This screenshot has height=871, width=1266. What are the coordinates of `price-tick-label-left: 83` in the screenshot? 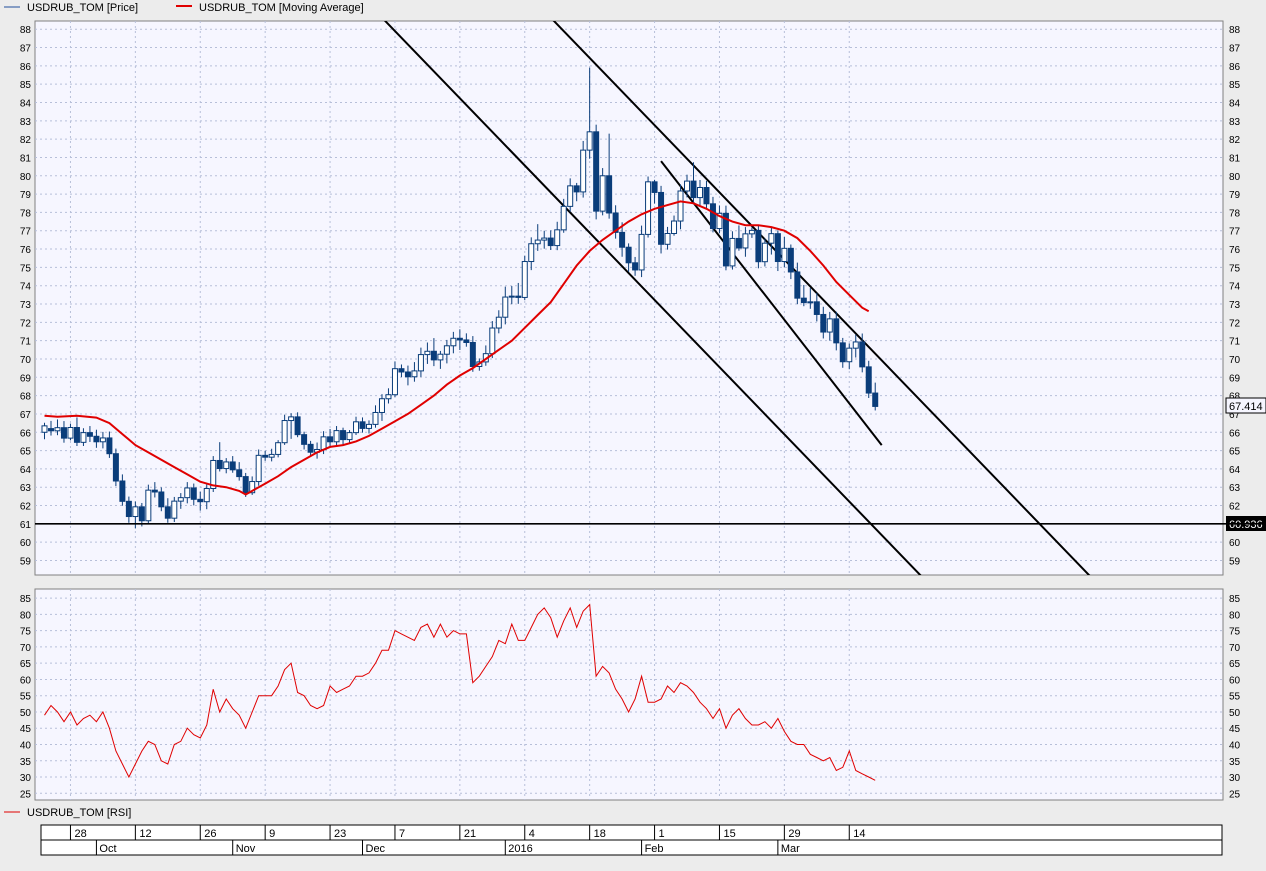 It's located at (26, 122).